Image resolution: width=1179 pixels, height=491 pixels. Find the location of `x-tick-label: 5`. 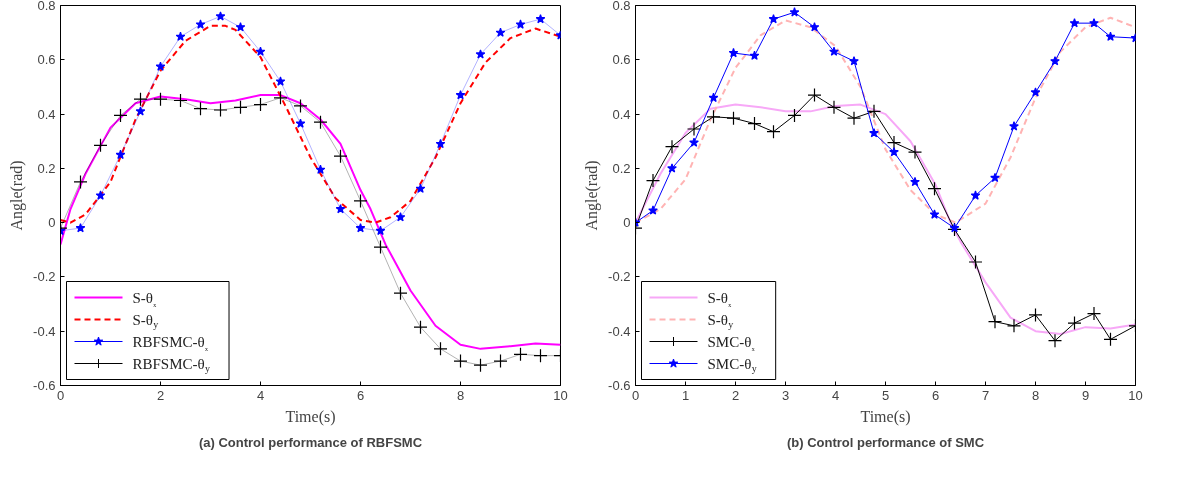

x-tick-label: 5 is located at coordinates (885, 395).